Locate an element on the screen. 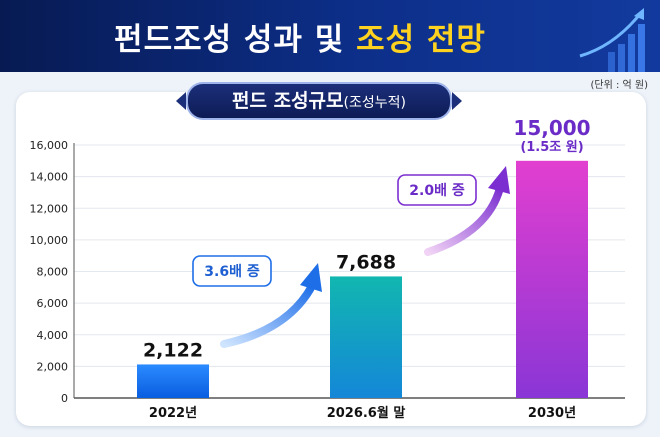  bar-sublabel: (1.5조 원) is located at coordinates (551, 147).